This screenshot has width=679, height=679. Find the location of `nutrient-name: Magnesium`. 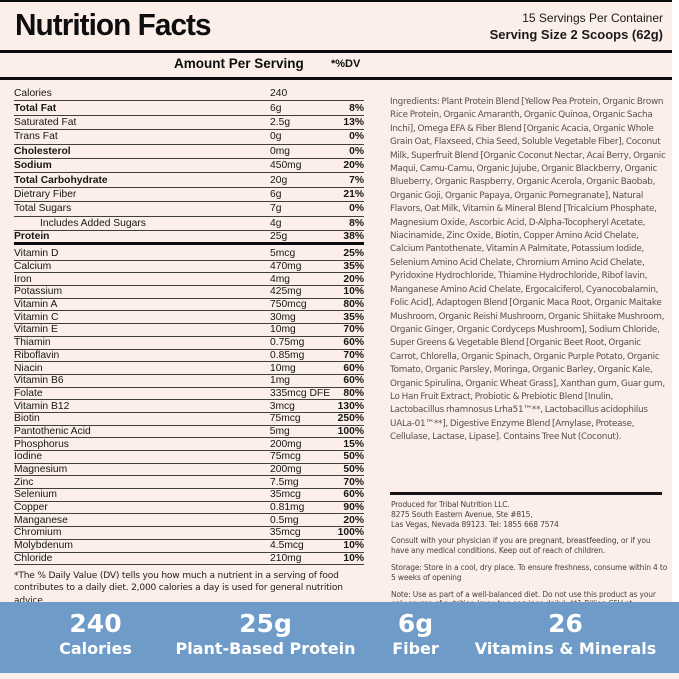

nutrient-name: Magnesium is located at coordinates (41, 470).